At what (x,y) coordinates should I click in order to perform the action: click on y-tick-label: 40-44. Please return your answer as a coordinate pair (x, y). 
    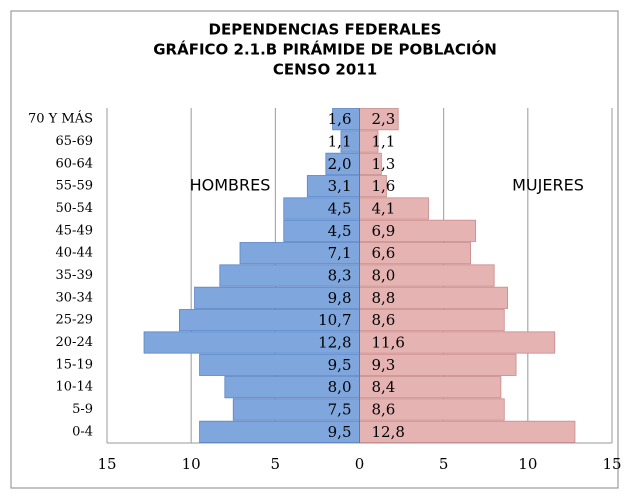
    Looking at the image, I should click on (74, 253).